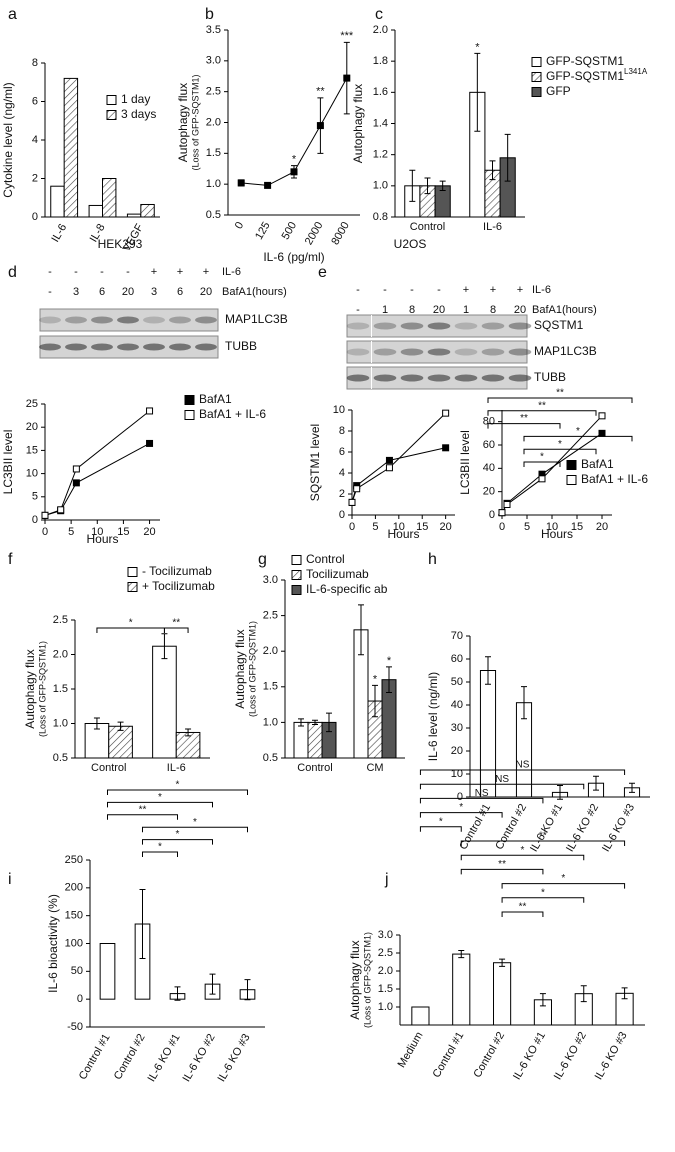 The image size is (675, 1152). What do you see at coordinates (262, 559) in the screenshot?
I see `panel-letter: g` at bounding box center [262, 559].